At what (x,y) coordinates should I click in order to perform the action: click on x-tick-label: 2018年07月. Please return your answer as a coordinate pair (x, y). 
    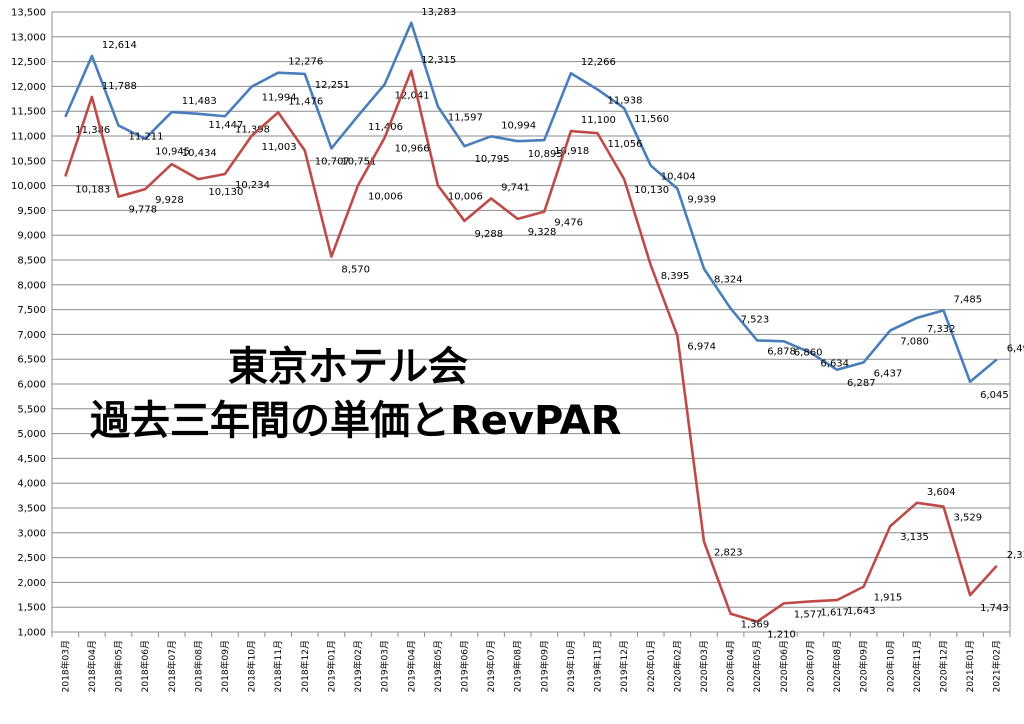
    Looking at the image, I should click on (172, 666).